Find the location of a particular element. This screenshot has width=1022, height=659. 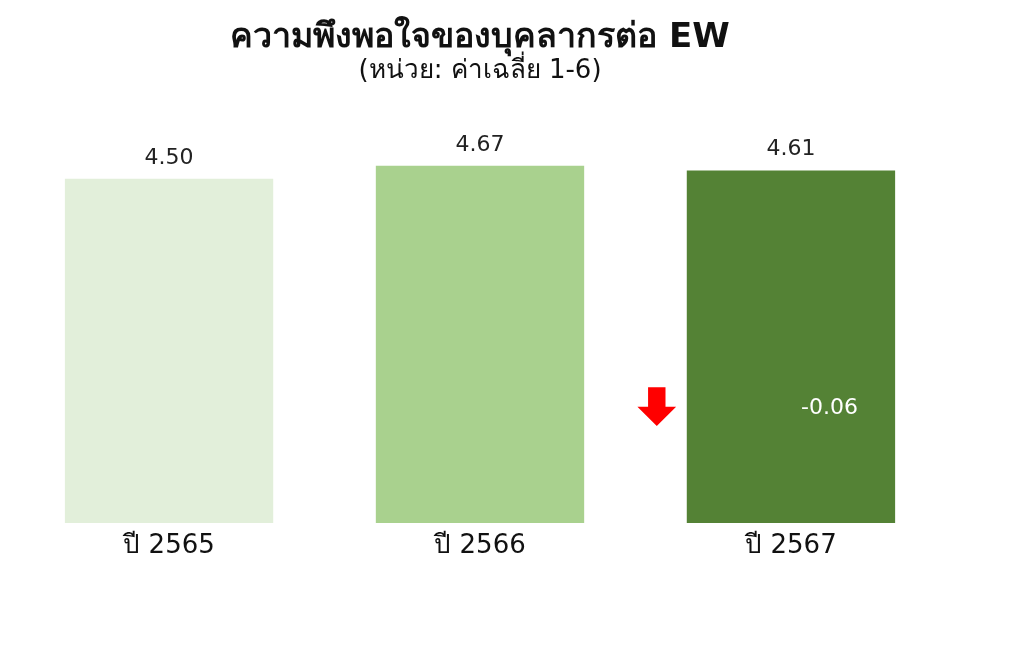

data-label: 4.67 is located at coordinates (480, 143).